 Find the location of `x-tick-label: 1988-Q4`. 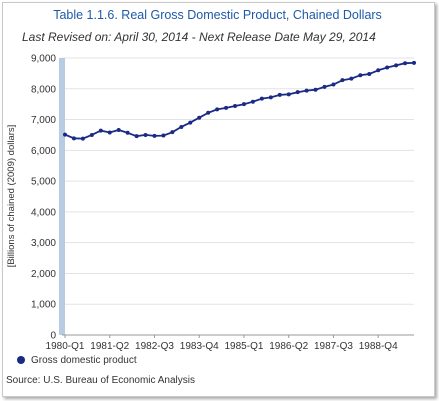

x-tick-label: 1988-Q4 is located at coordinates (378, 346).